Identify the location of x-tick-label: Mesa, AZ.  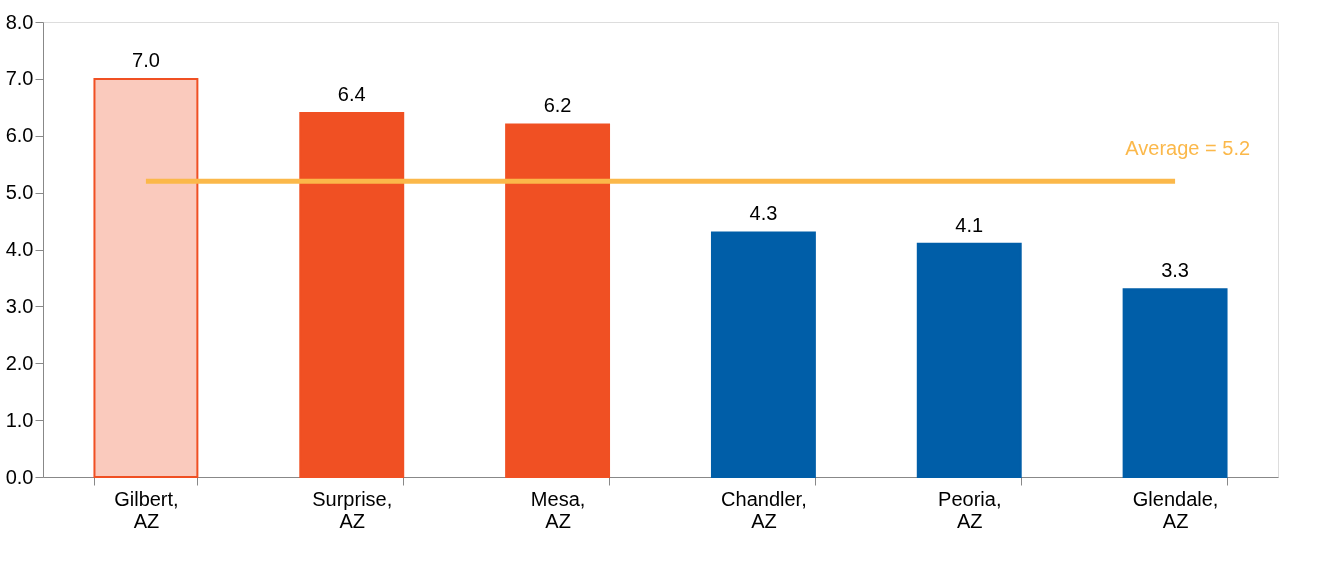
(558, 509).